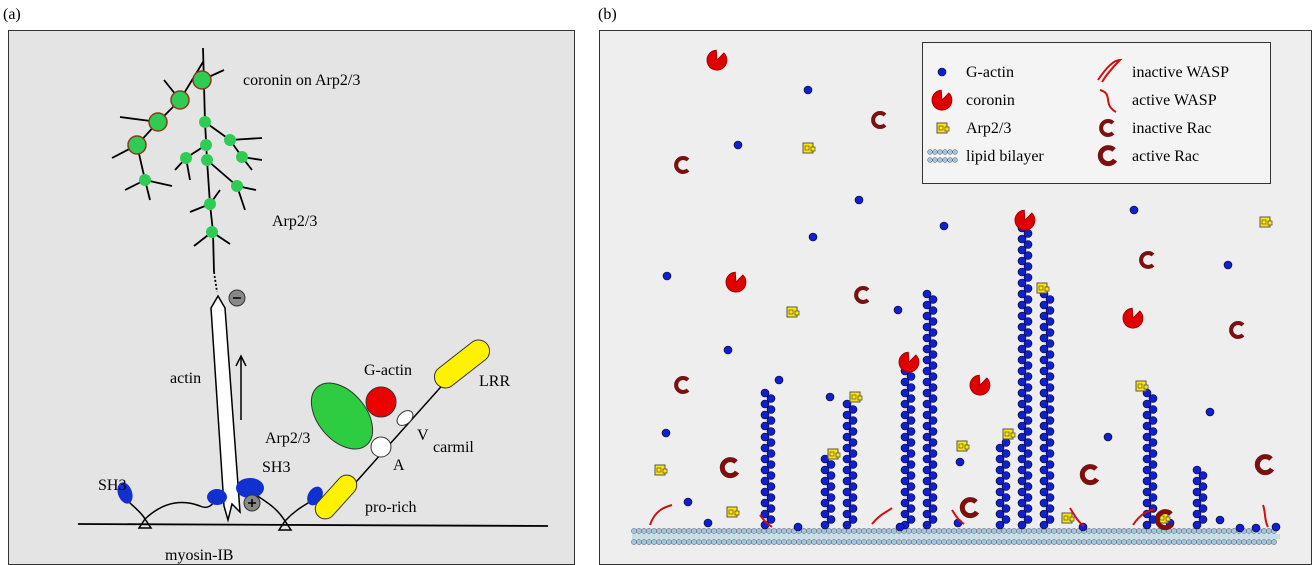 The image size is (1314, 565). I want to click on wasp, so click(882, 516).